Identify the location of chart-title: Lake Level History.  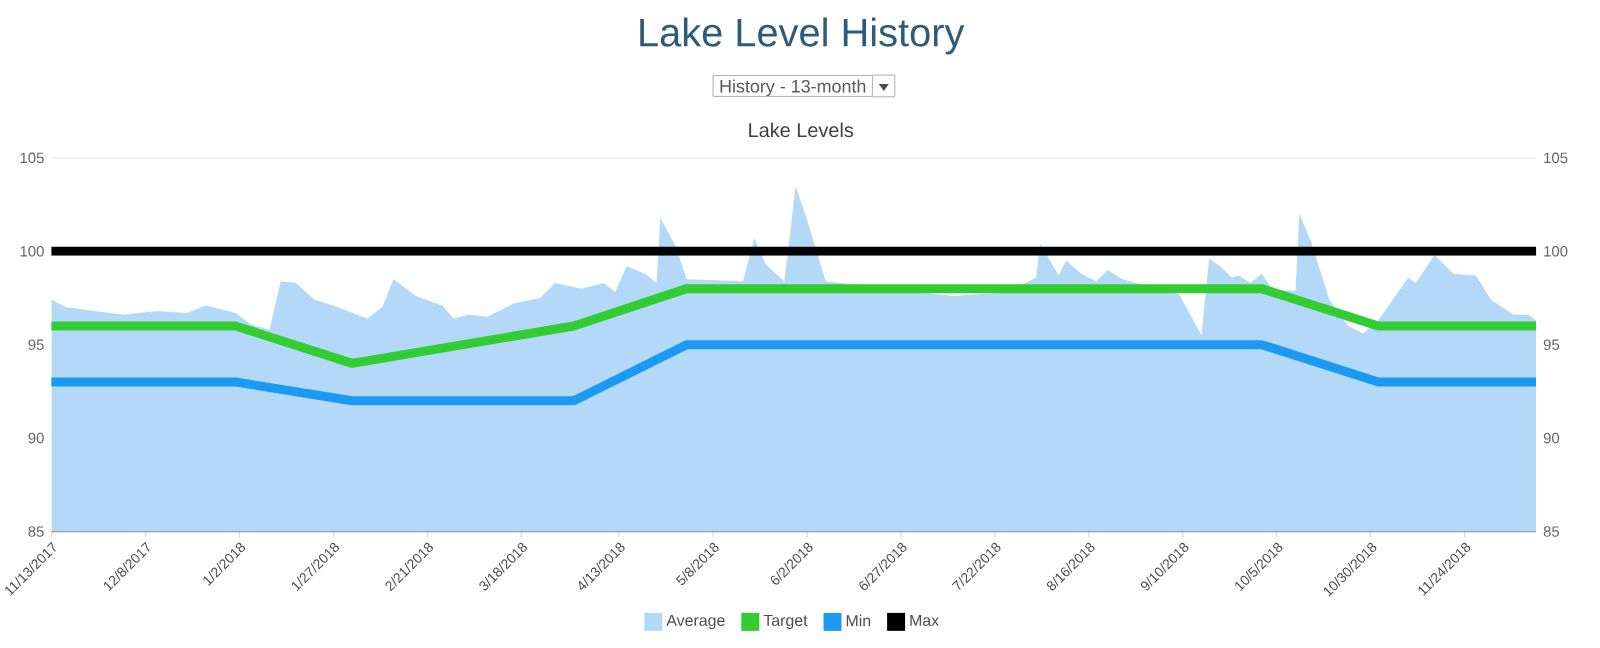
(802, 36).